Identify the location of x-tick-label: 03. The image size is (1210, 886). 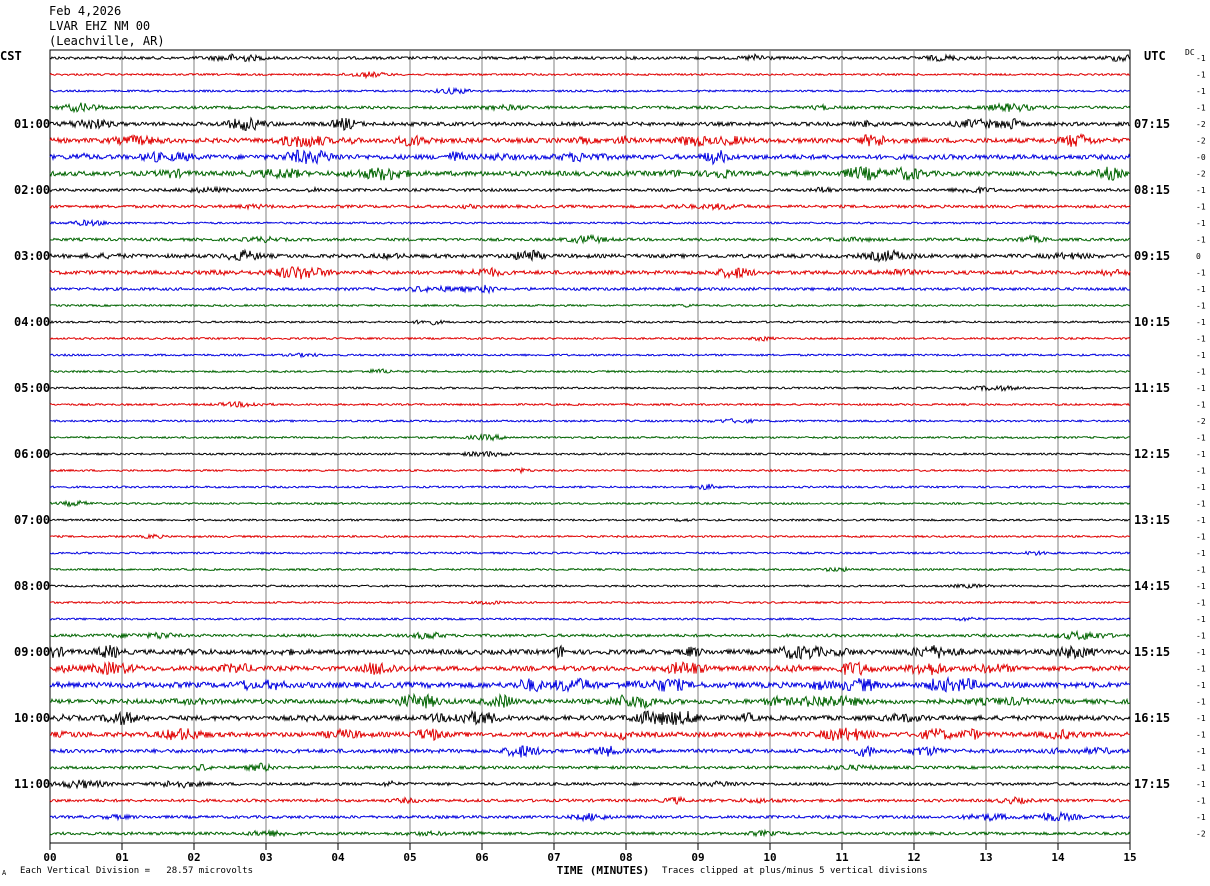
(265, 857).